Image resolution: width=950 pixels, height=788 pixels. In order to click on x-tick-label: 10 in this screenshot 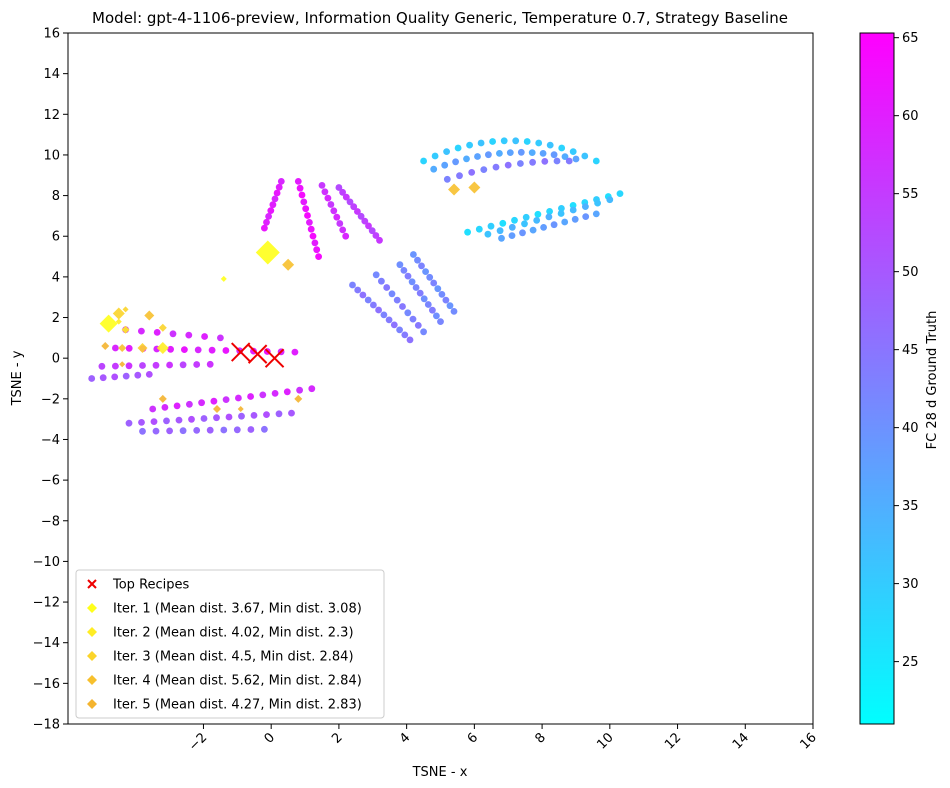, I will do `click(605, 741)`.